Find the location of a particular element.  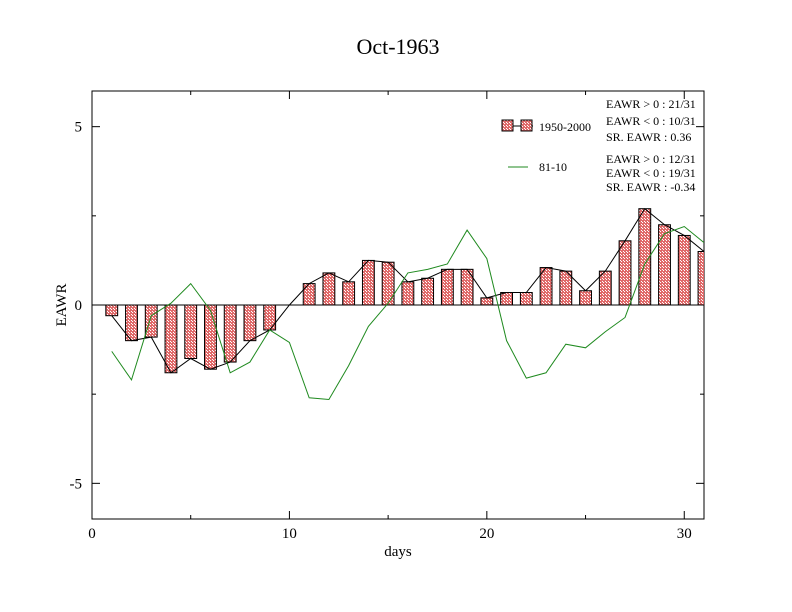

stat-text: EAWR > 0 : 12/31 is located at coordinates (651, 159).